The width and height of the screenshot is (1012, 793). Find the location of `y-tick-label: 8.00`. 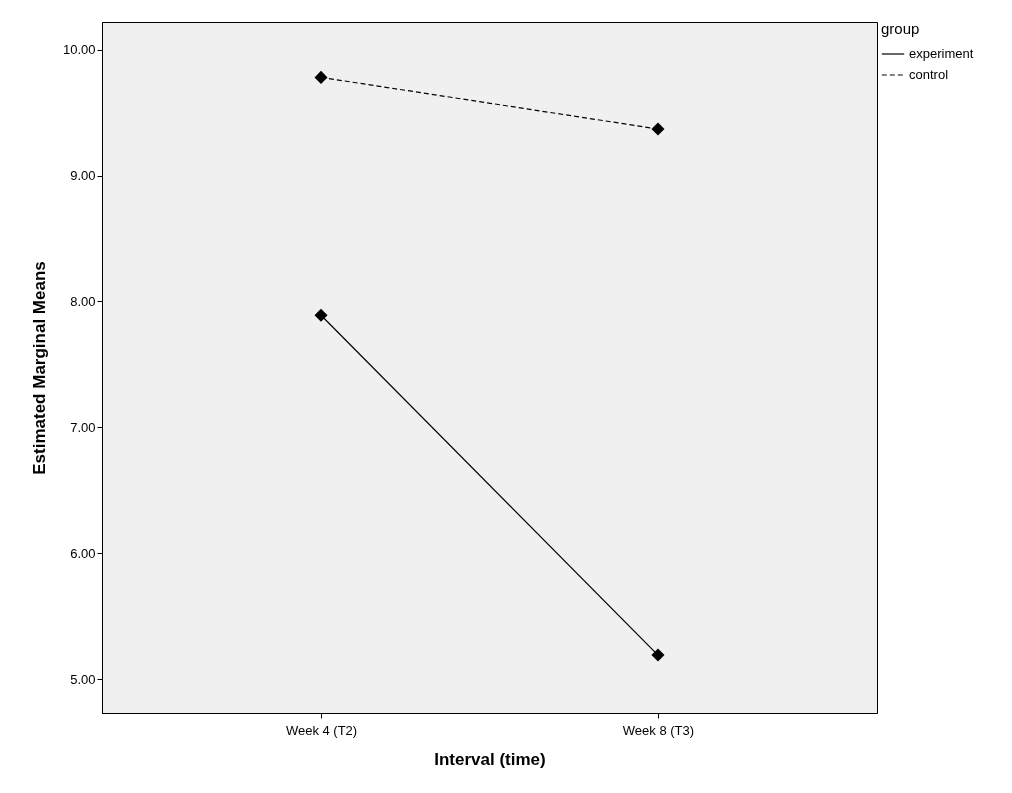

y-tick-label: 8.00 is located at coordinates (83, 301).